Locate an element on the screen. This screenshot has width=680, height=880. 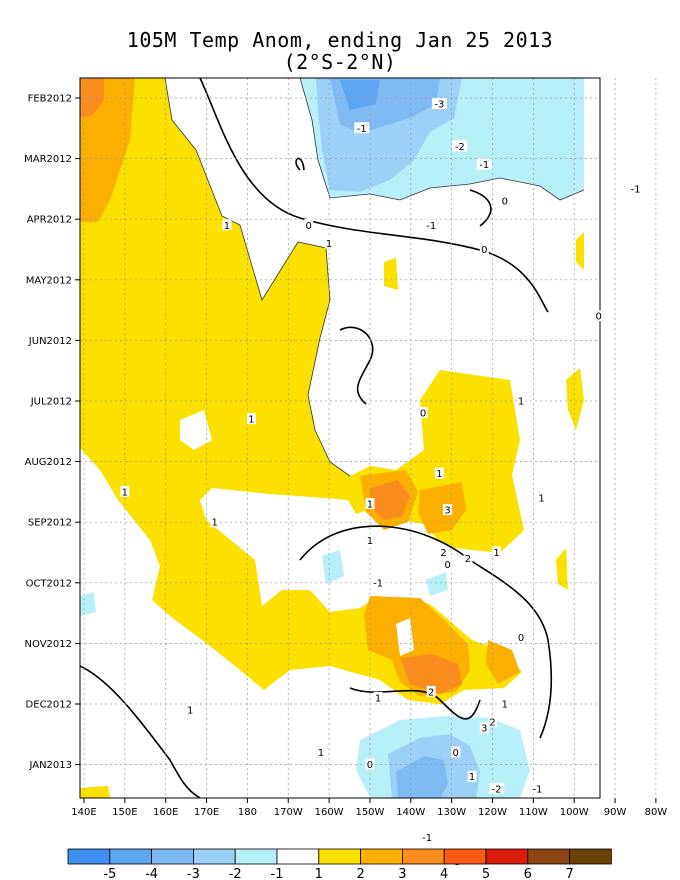
chart-subtitle: (2°S-2°N) is located at coordinates (340, 62).